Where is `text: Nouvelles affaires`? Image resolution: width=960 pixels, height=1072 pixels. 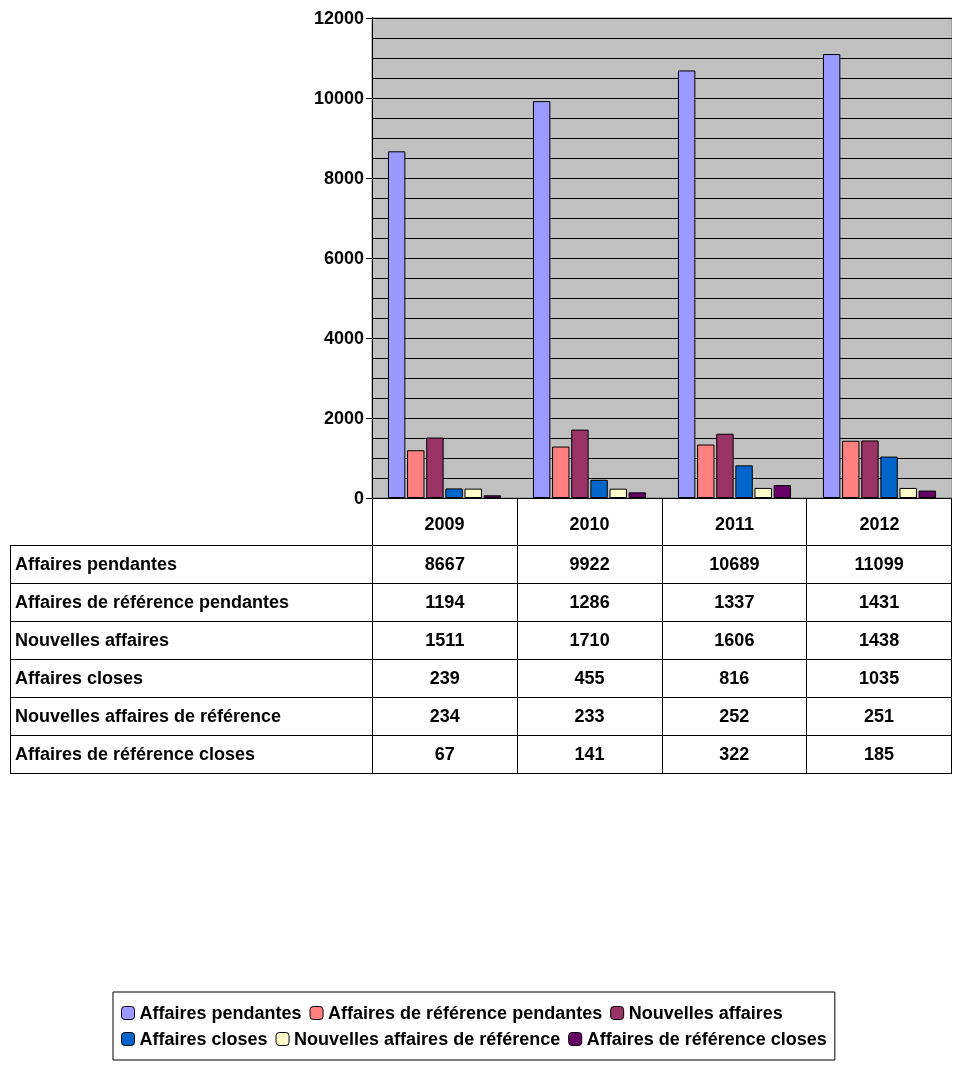
text: Nouvelles affaires is located at coordinates (92, 640).